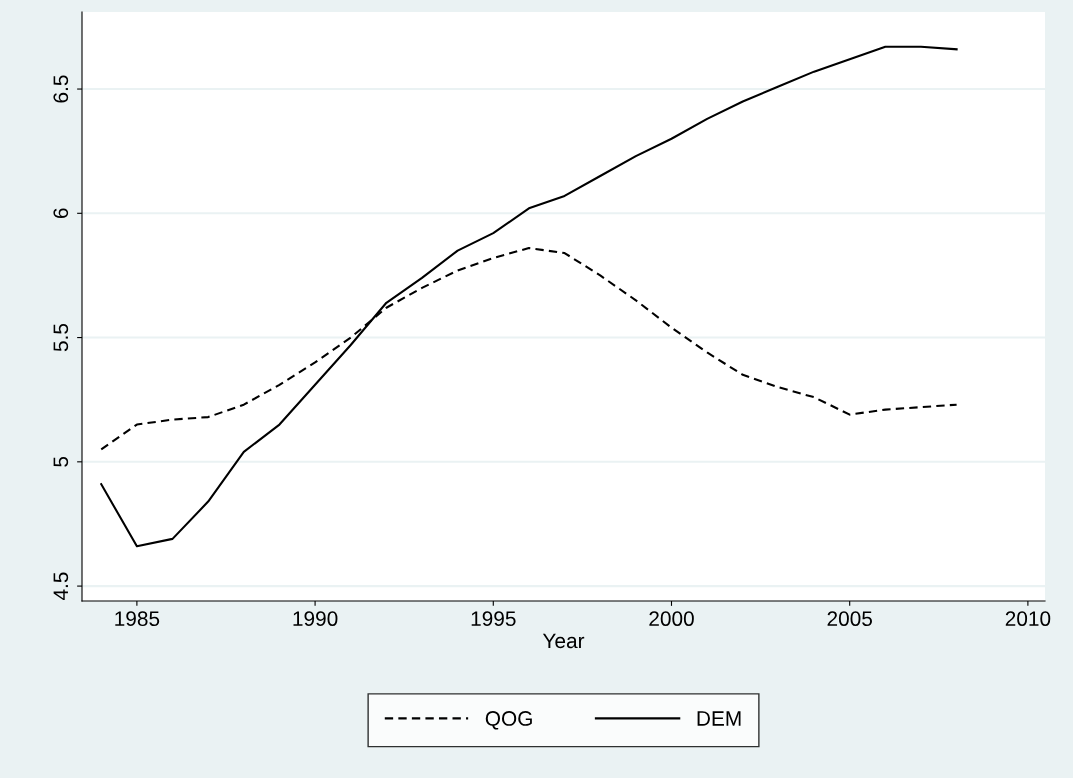 This screenshot has height=778, width=1073. I want to click on y-tick-label: 5, so click(61, 461).